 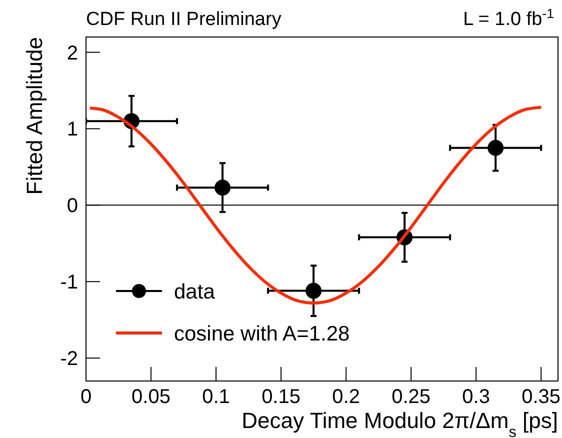 I want to click on y-axis-title: Fitted Amplitude, so click(x=34, y=116).